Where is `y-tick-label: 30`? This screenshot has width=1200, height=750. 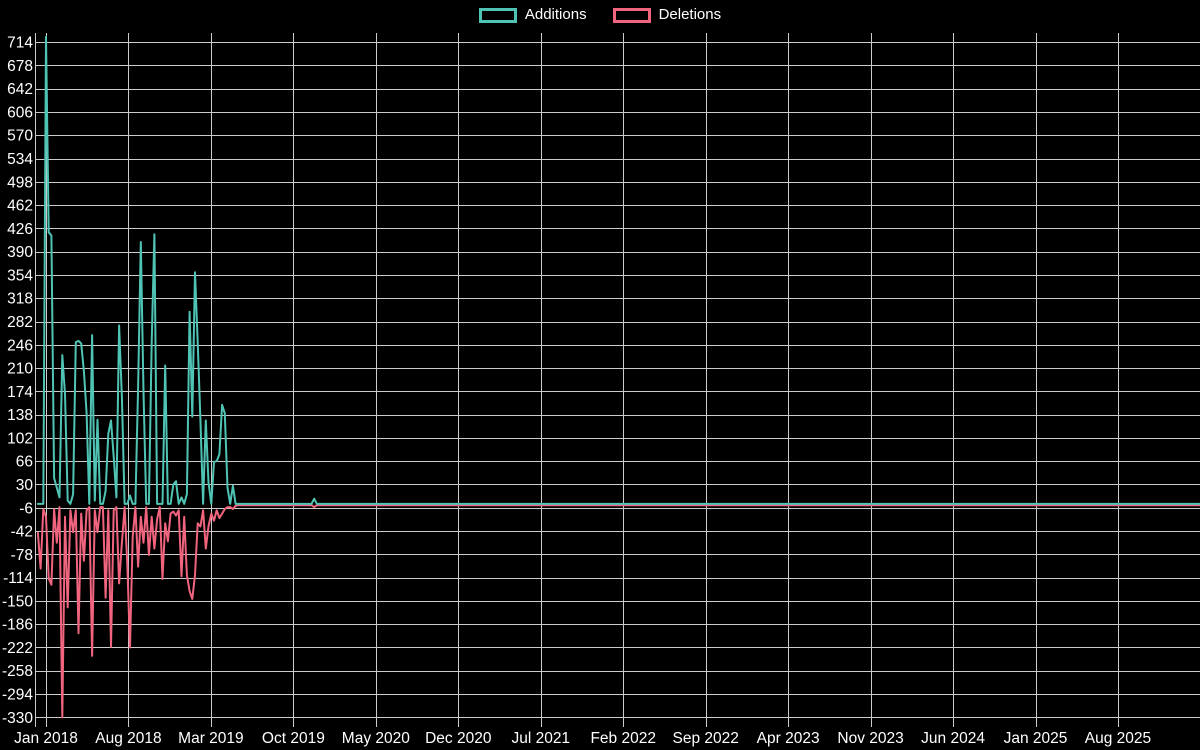 y-tick-label: 30 is located at coordinates (25, 485).